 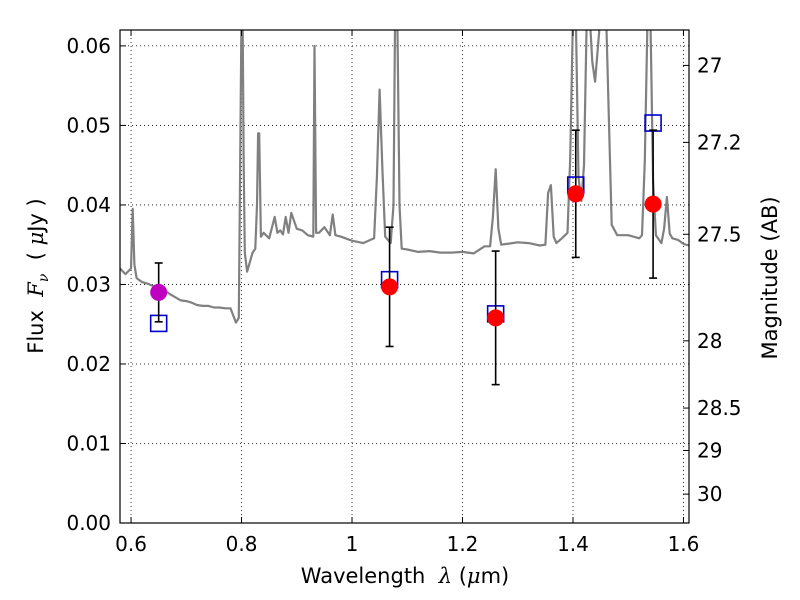 What do you see at coordinates (709, 65) in the screenshot?
I see `y2-tick-label: 27` at bounding box center [709, 65].